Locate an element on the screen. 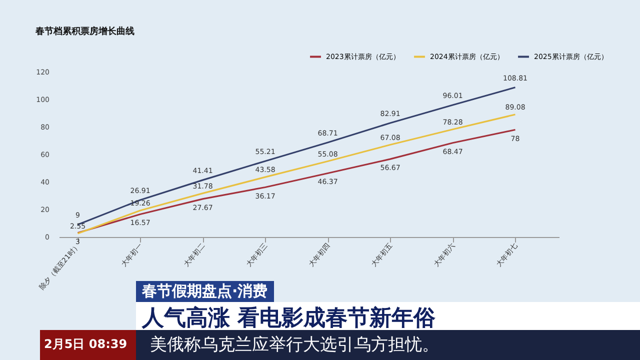 Image resolution: width=640 pixels, height=360 pixels. text: 2月5日 08:39 is located at coordinates (88, 345).